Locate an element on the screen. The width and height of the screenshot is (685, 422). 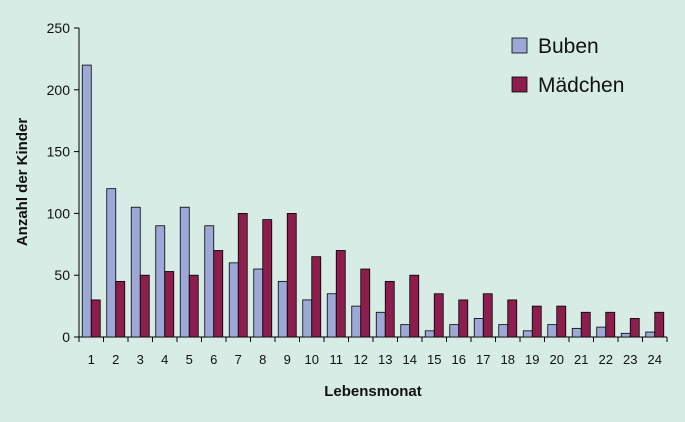
x-tick-label: 15 is located at coordinates (434, 359).